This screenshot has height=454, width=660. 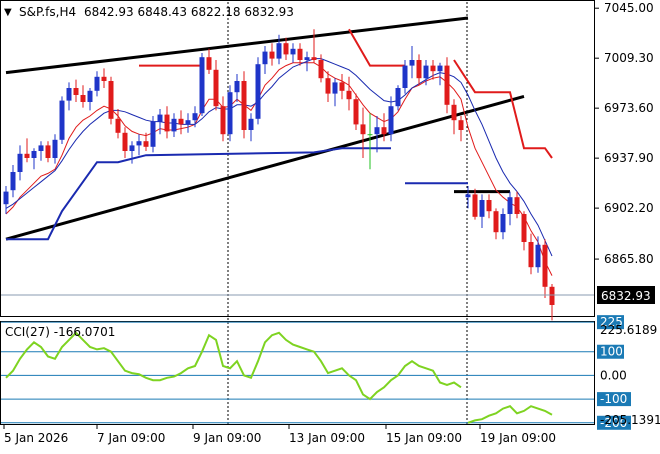 What do you see at coordinates (327, 438) in the screenshot?
I see `time-tick-label: 13 Jan 09:00` at bounding box center [327, 438].